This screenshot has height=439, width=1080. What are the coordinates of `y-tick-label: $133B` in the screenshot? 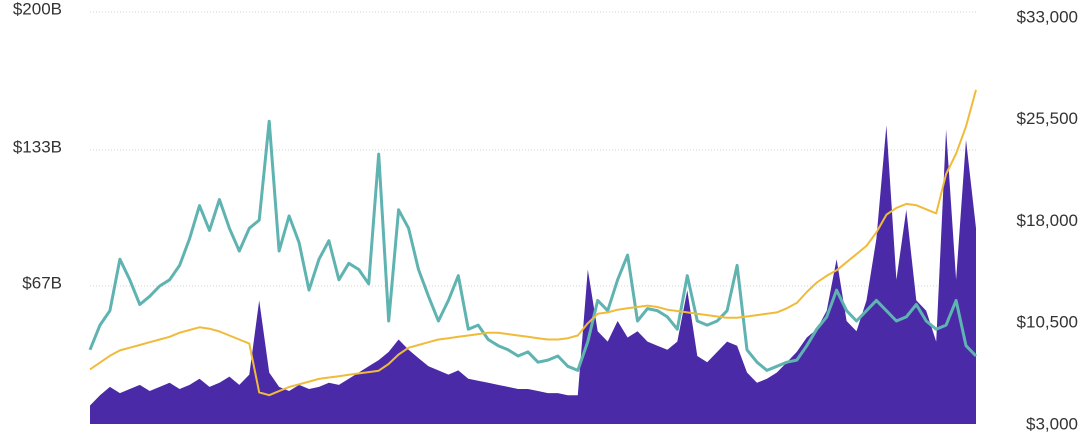 It's located at (37, 147).